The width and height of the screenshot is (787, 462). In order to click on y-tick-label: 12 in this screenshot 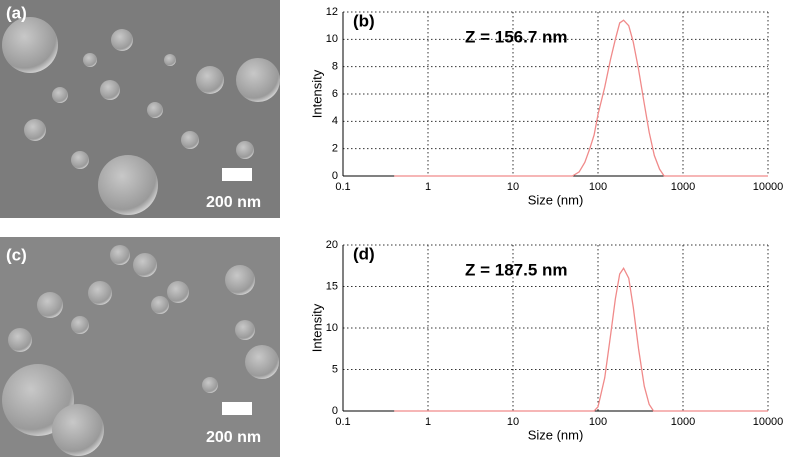, I will do `click(332, 12)`.